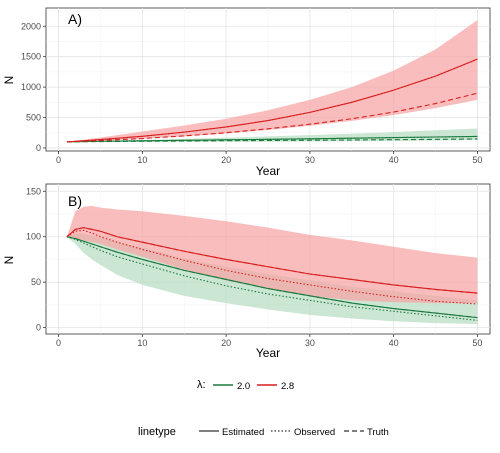  What do you see at coordinates (310, 160) in the screenshot?
I see `panel-a-x-tick-label: 30` at bounding box center [310, 160].